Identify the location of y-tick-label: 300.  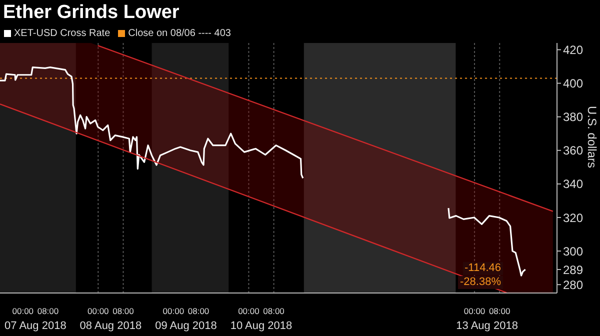
(573, 251).